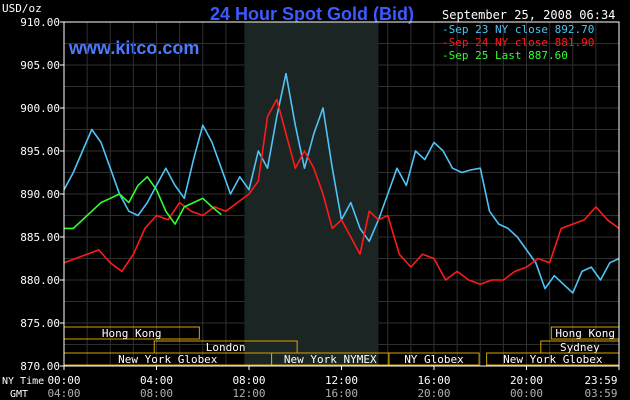 This screenshot has width=630, height=400. I want to click on y-tick-label: 910.00, so click(40, 22).